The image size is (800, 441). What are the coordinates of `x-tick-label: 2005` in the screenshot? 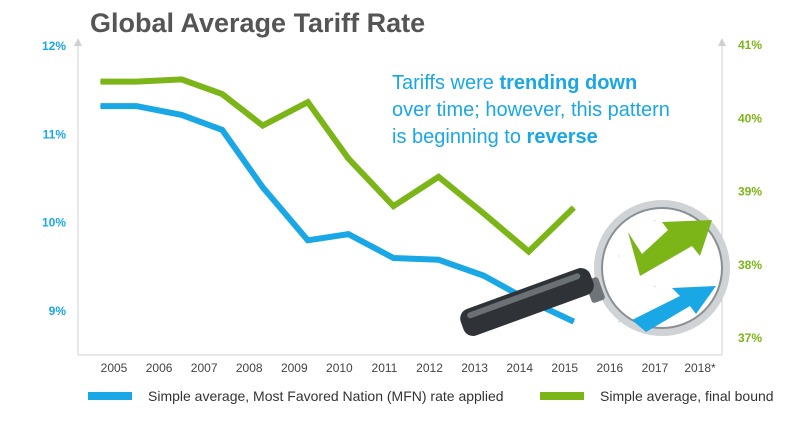 It's located at (114, 368).